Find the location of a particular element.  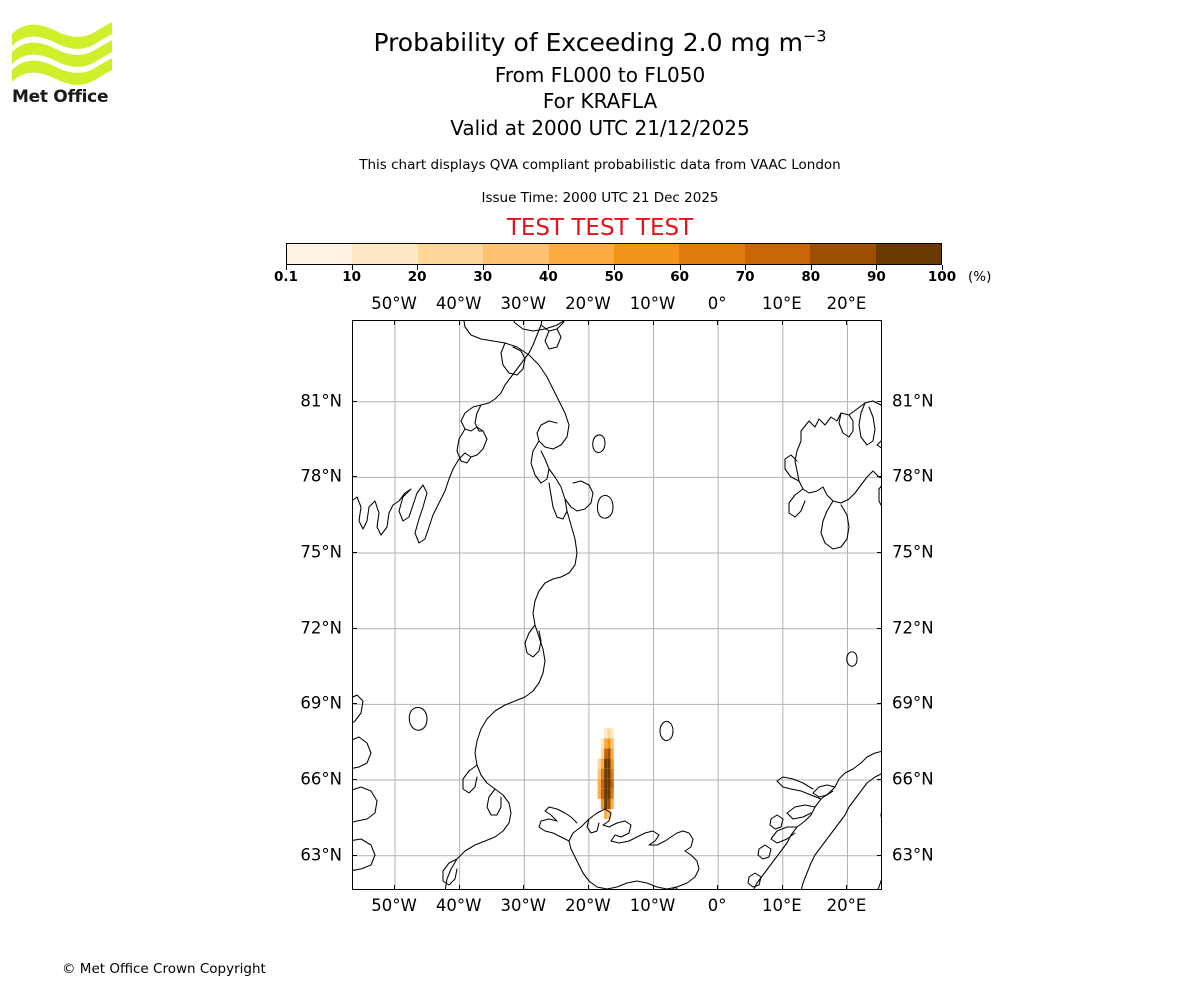

lon-tick-bottom-40°W is located at coordinates (459, 887).